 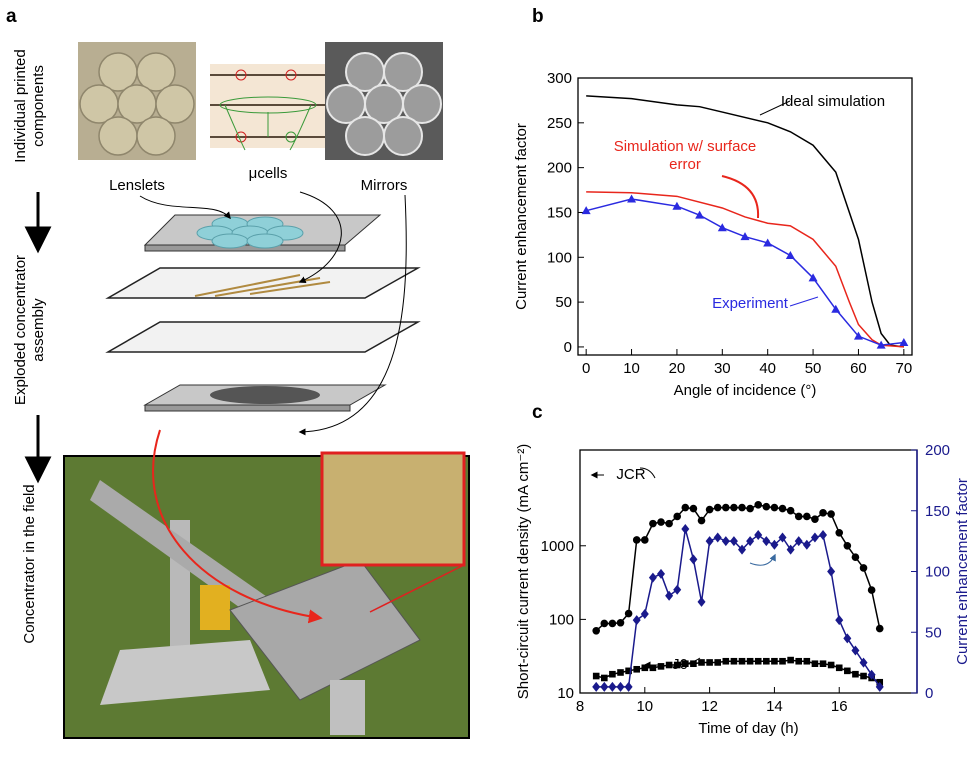 I want to click on x-tick-label: 8, so click(x=580, y=706).